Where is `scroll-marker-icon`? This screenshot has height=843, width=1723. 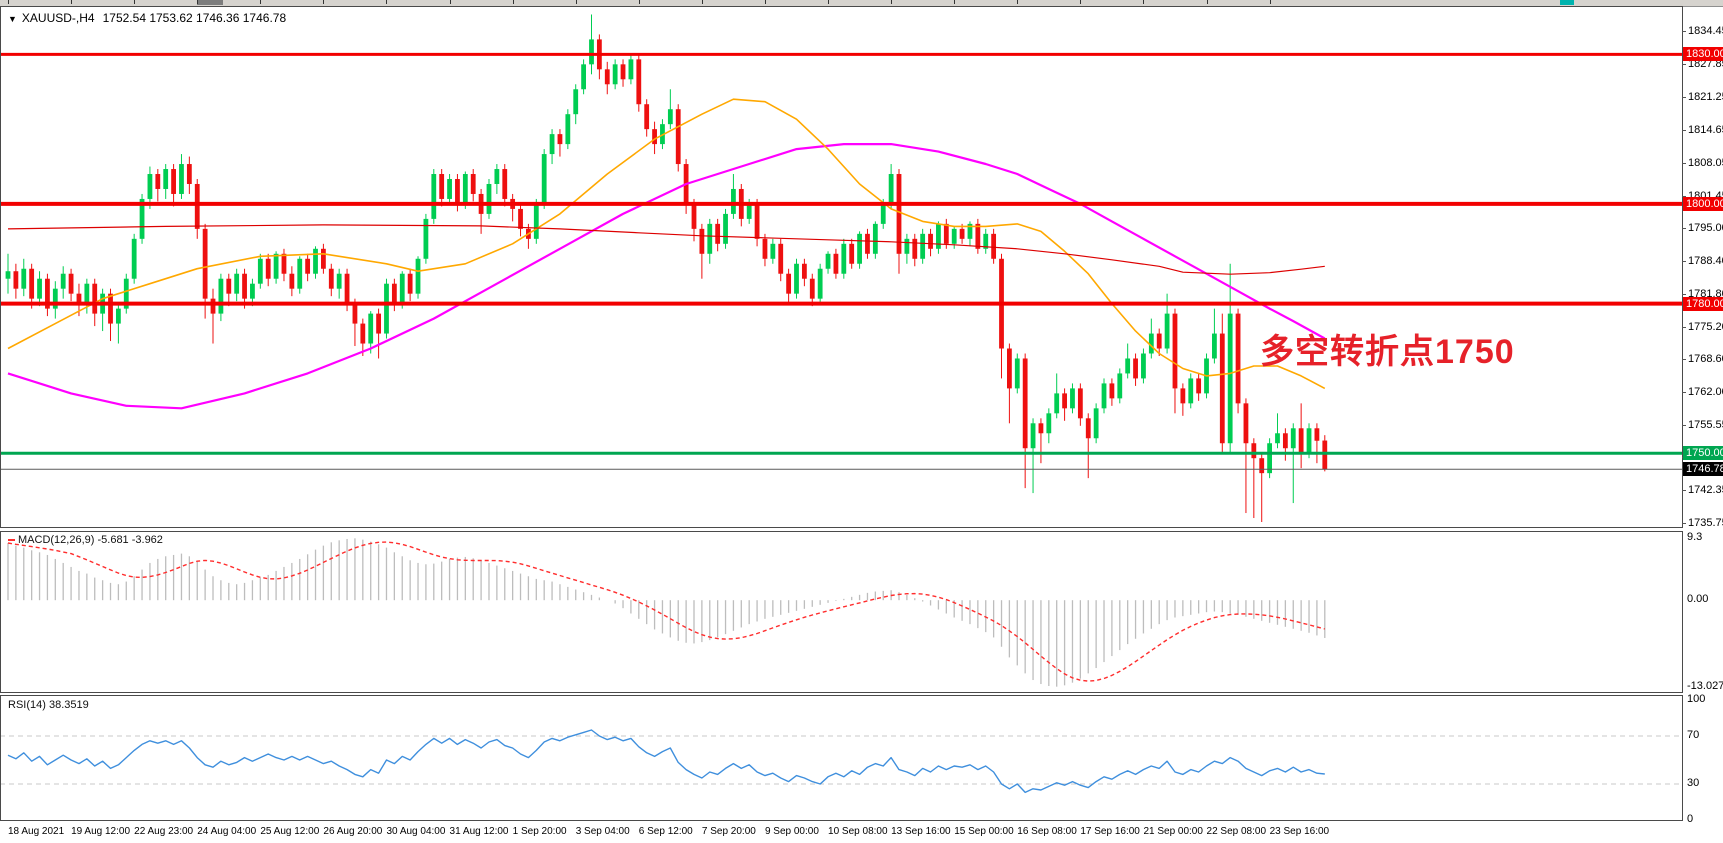
scroll-marker-icon is located at coordinates (1567, 2).